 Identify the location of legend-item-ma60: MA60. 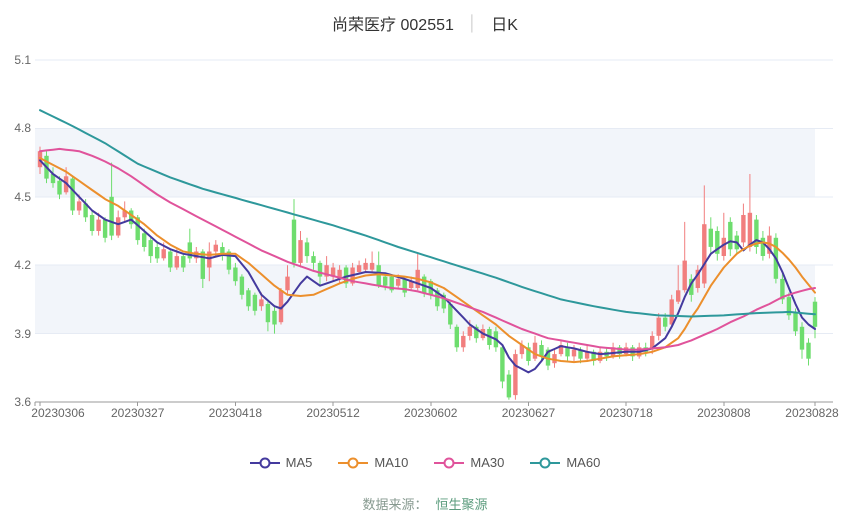
(565, 462).